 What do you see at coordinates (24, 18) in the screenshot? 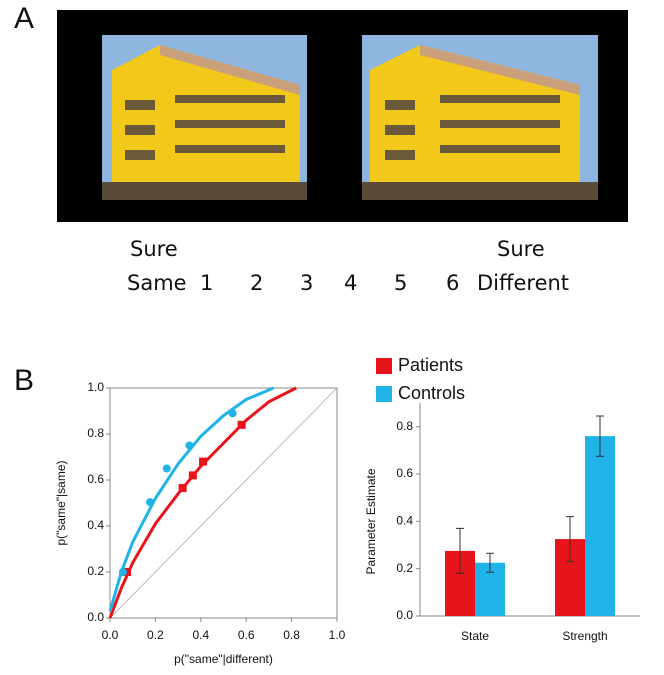
I see `panel-label: A` at bounding box center [24, 18].